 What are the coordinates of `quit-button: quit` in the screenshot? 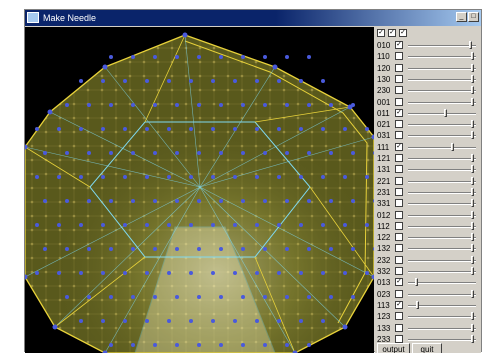 It's located at (427, 348).